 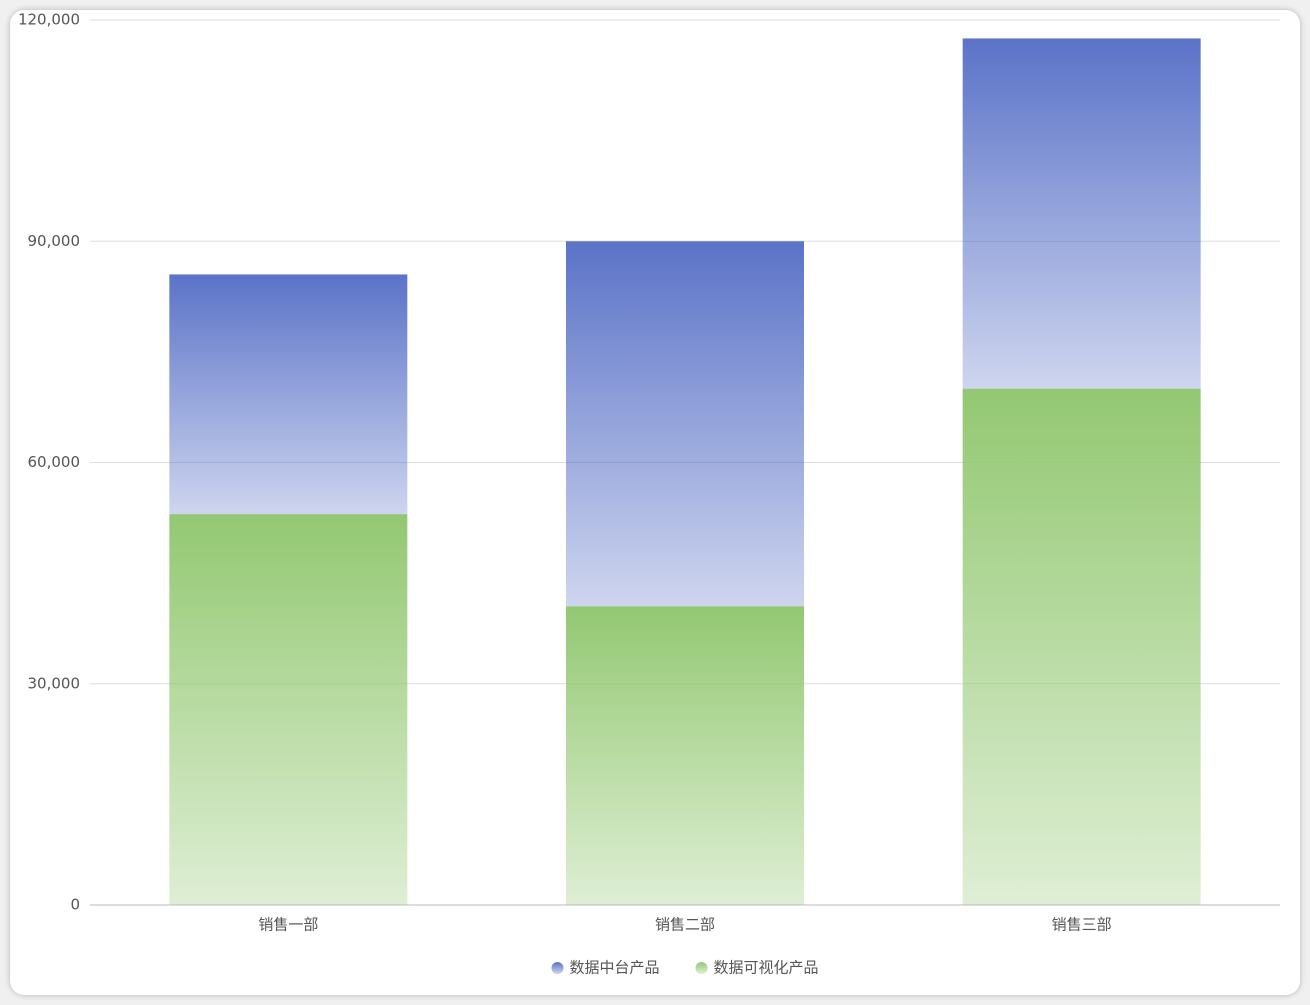 I want to click on legend-label: 数据中台产品, so click(x=614, y=968).